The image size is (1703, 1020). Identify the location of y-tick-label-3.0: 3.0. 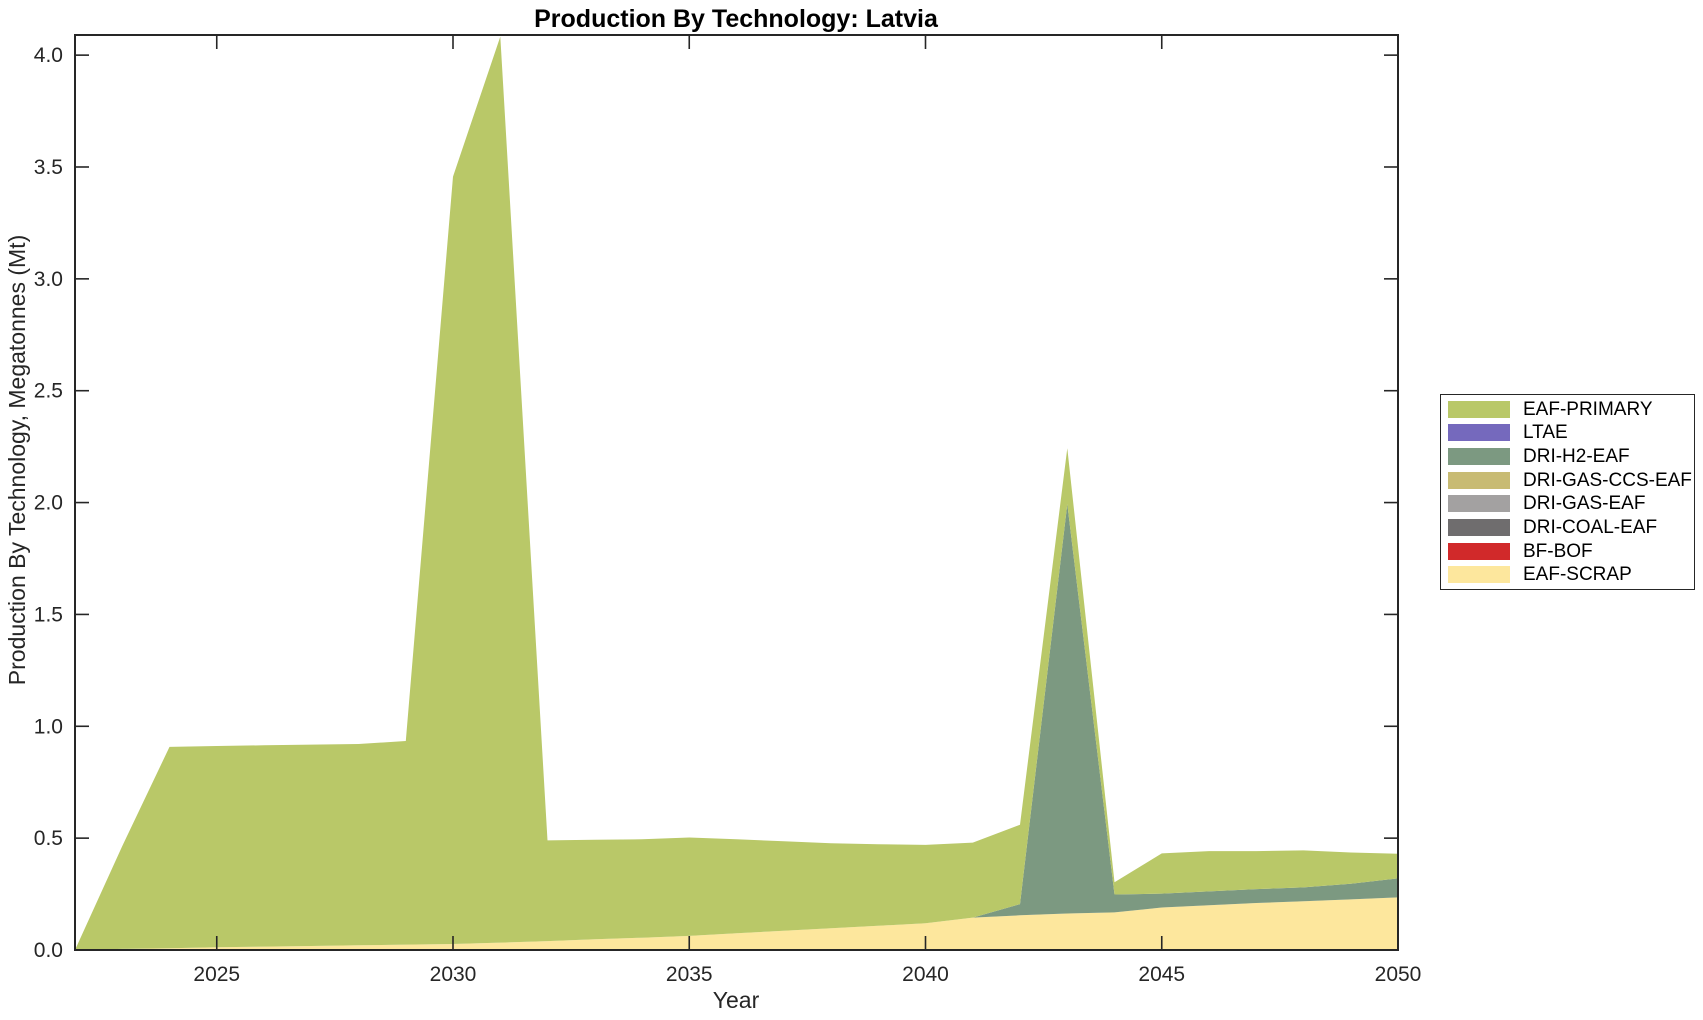
(48, 279).